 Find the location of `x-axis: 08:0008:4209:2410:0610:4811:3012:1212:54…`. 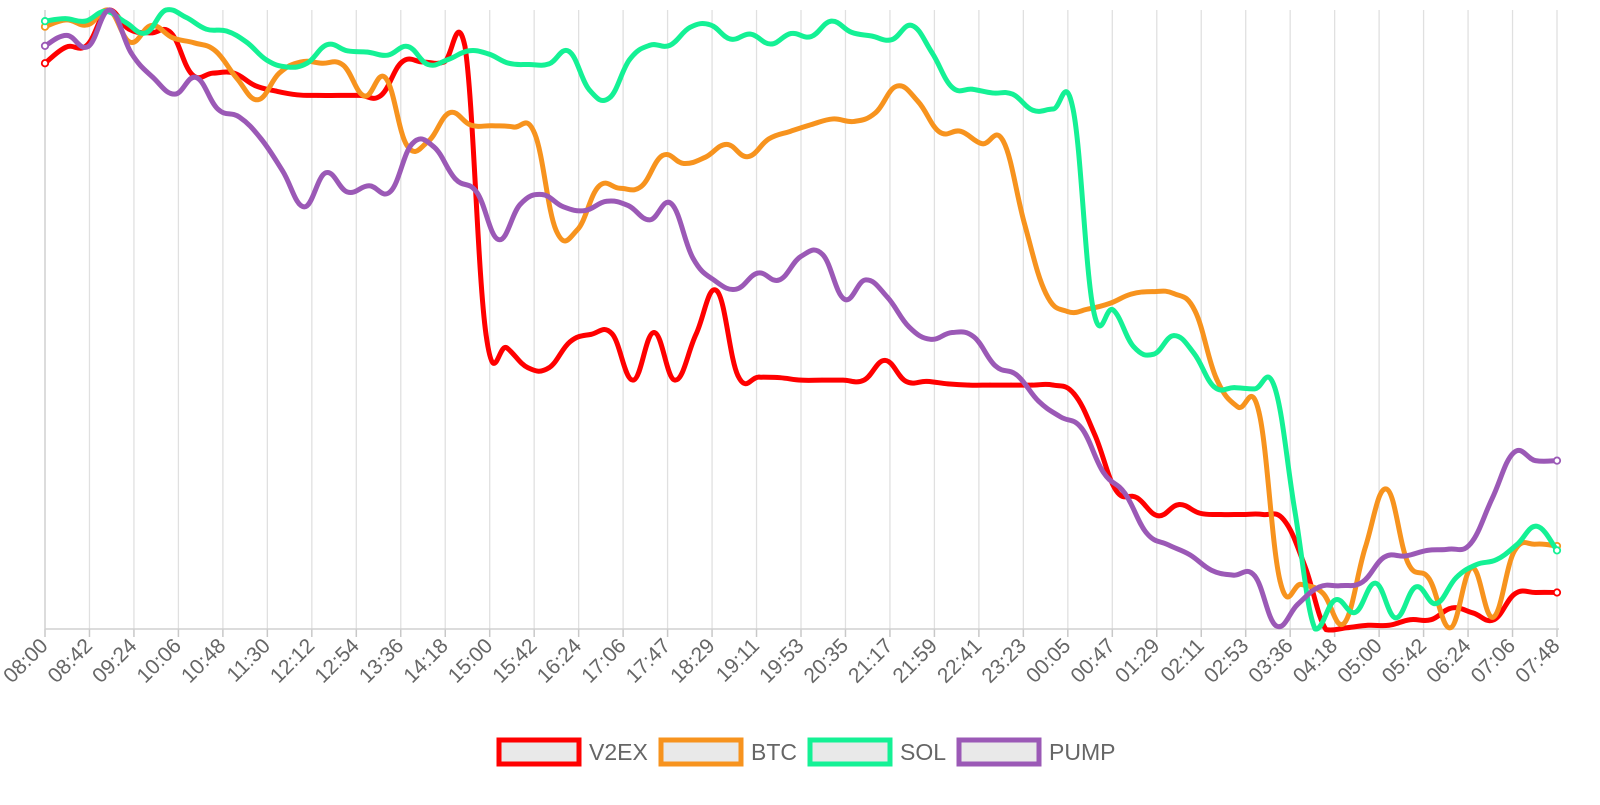

x-axis: 08:0008:4209:2410:0610:4811:3012:1212:54… is located at coordinates (782, 658).